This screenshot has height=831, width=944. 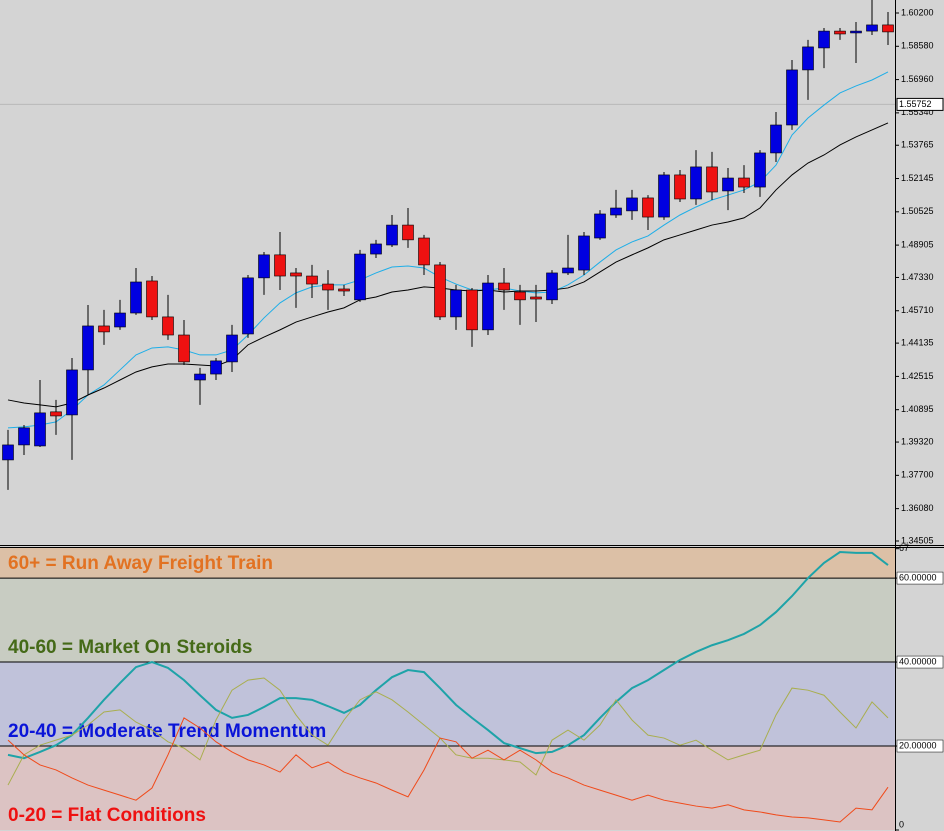 What do you see at coordinates (917, 376) in the screenshot?
I see `y-tick-label: 1.42515` at bounding box center [917, 376].